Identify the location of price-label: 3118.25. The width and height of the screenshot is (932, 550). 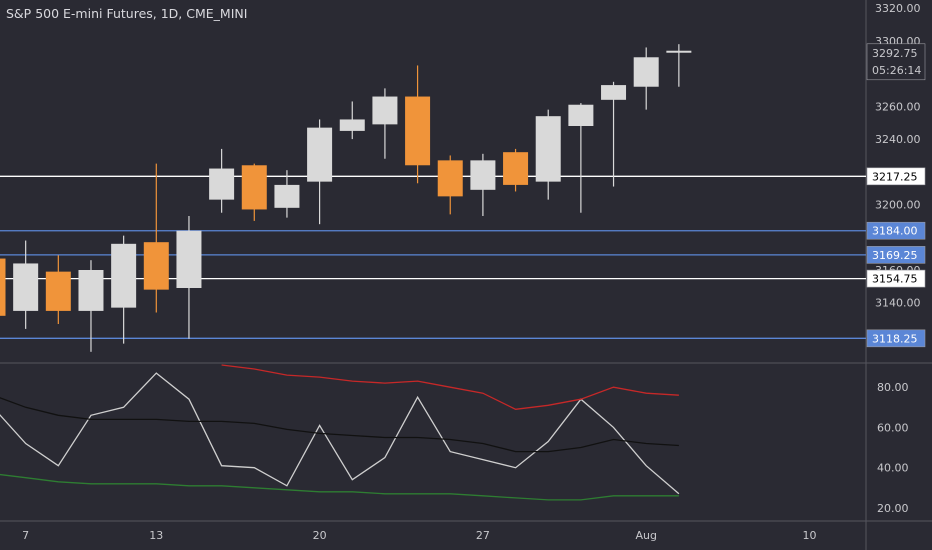
(895, 338).